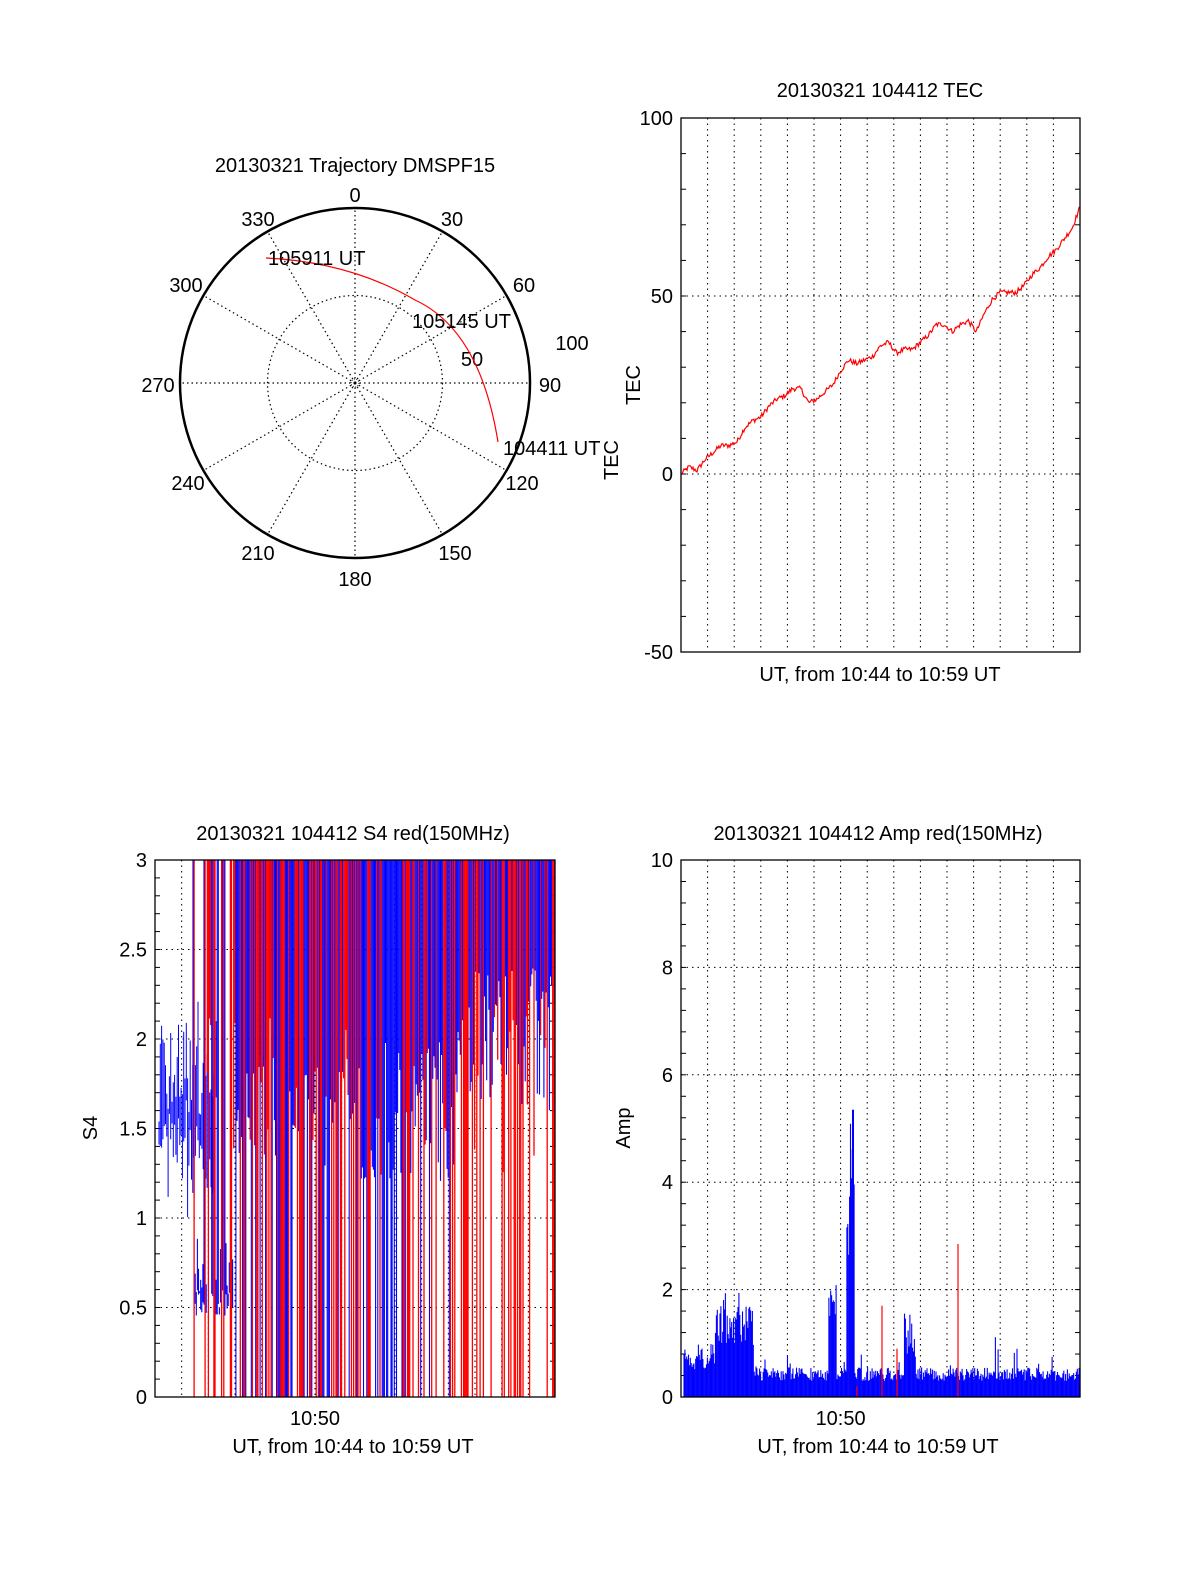 The image size is (1200, 1575). What do you see at coordinates (354, 196) in the screenshot?
I see `polar-angle-label: 0` at bounding box center [354, 196].